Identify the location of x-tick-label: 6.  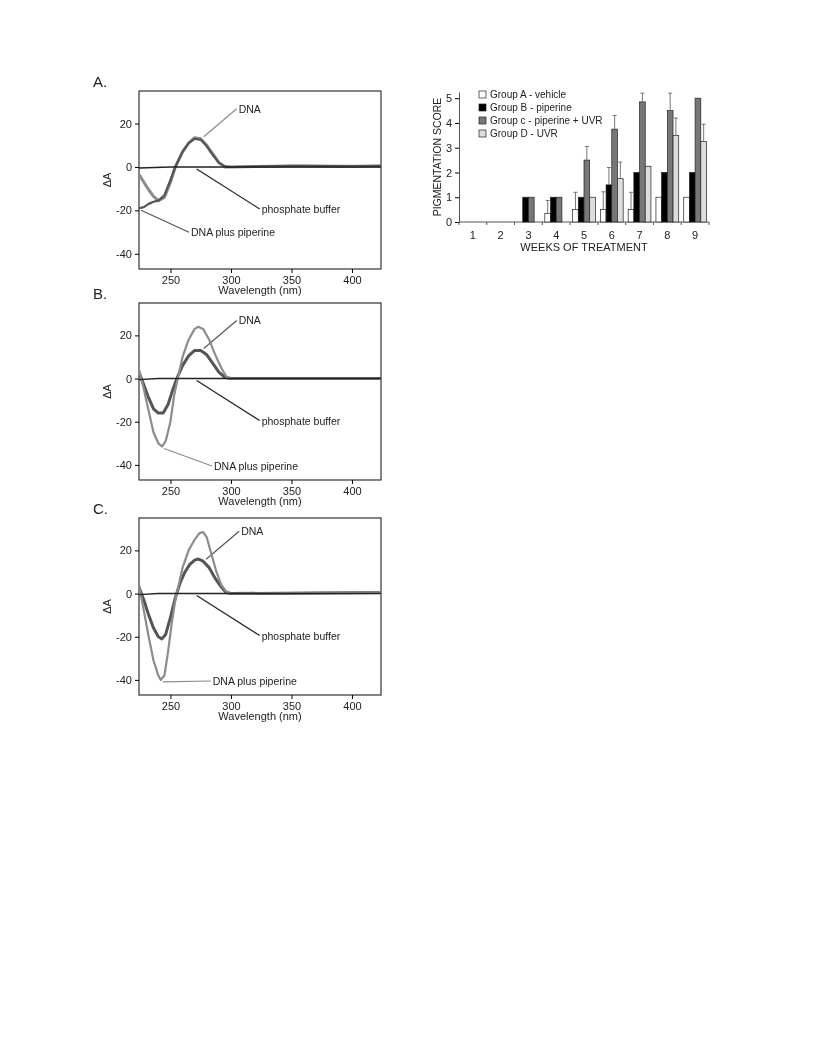
(611, 235).